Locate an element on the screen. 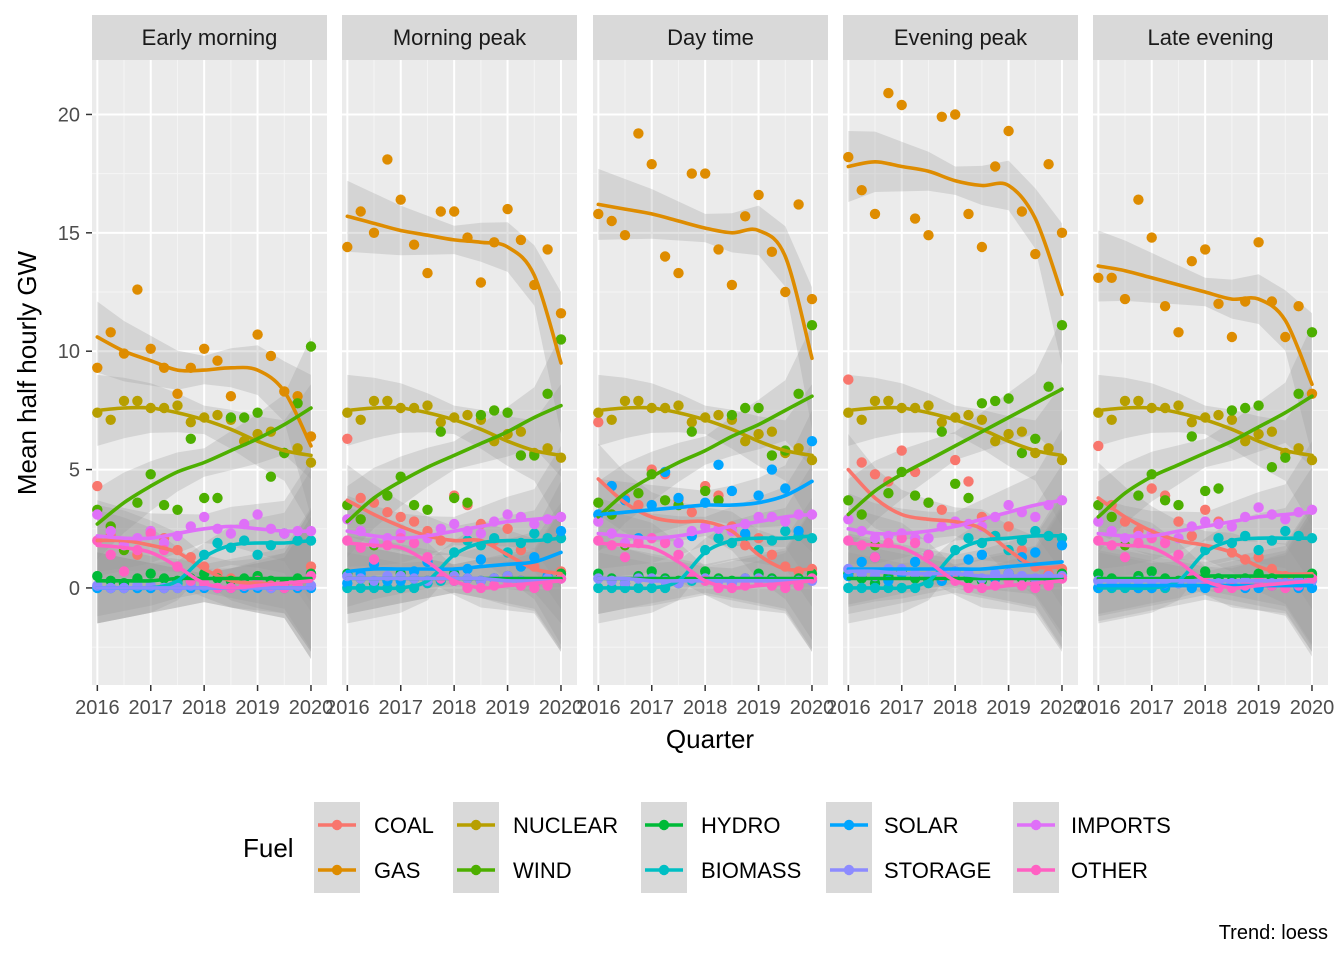 This screenshot has width=1344, height=960. facet-label: Evening peak is located at coordinates (961, 37).